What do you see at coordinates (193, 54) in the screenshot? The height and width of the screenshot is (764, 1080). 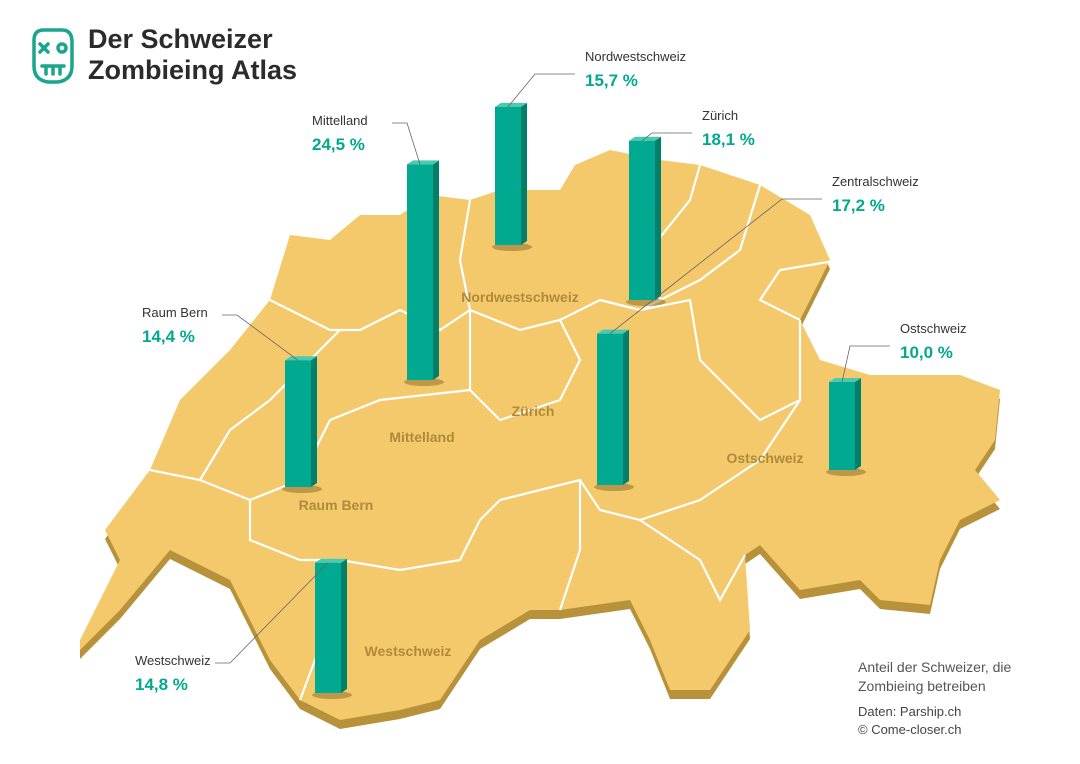 I see `title: Der Schweizer Zombieing Atlas` at bounding box center [193, 54].